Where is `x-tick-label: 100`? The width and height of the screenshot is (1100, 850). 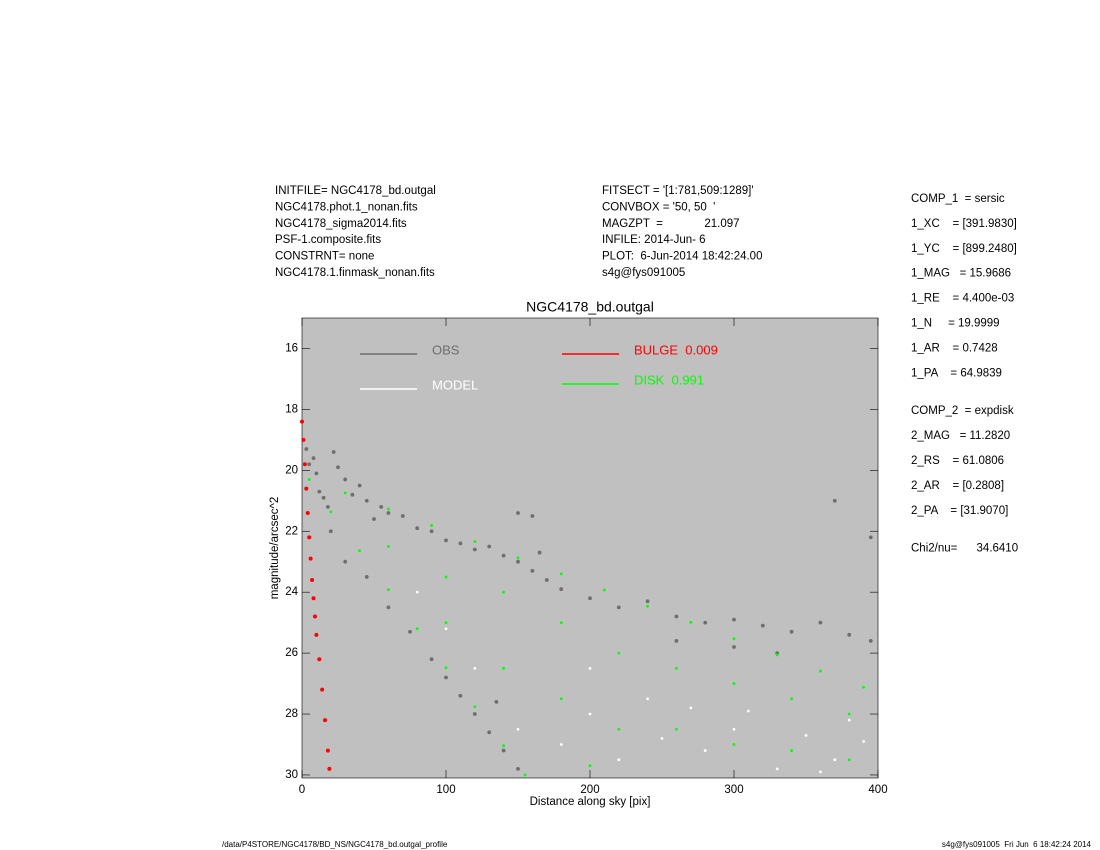 x-tick-label: 100 is located at coordinates (445, 790).